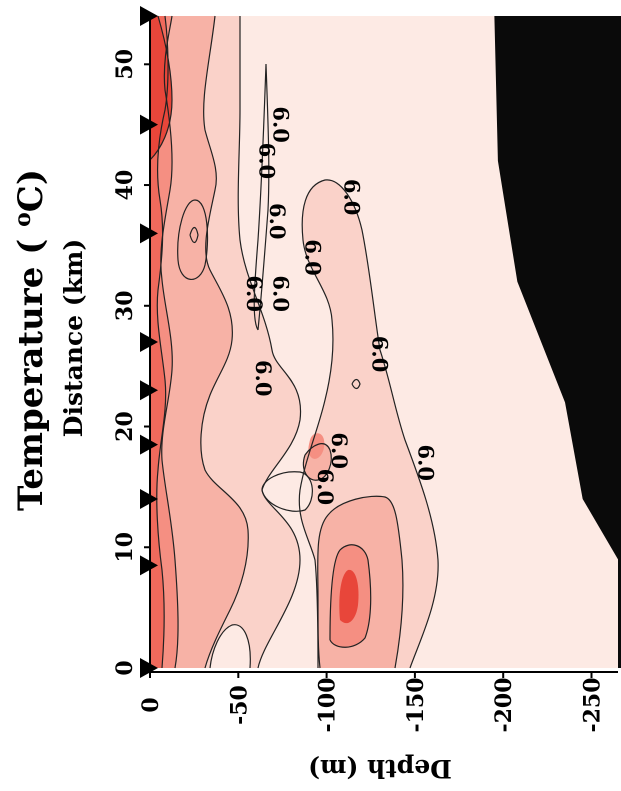 The height and width of the screenshot is (791, 621). What do you see at coordinates (73, 338) in the screenshot?
I see `distance-axis-title: Distance (km)` at bounding box center [73, 338].